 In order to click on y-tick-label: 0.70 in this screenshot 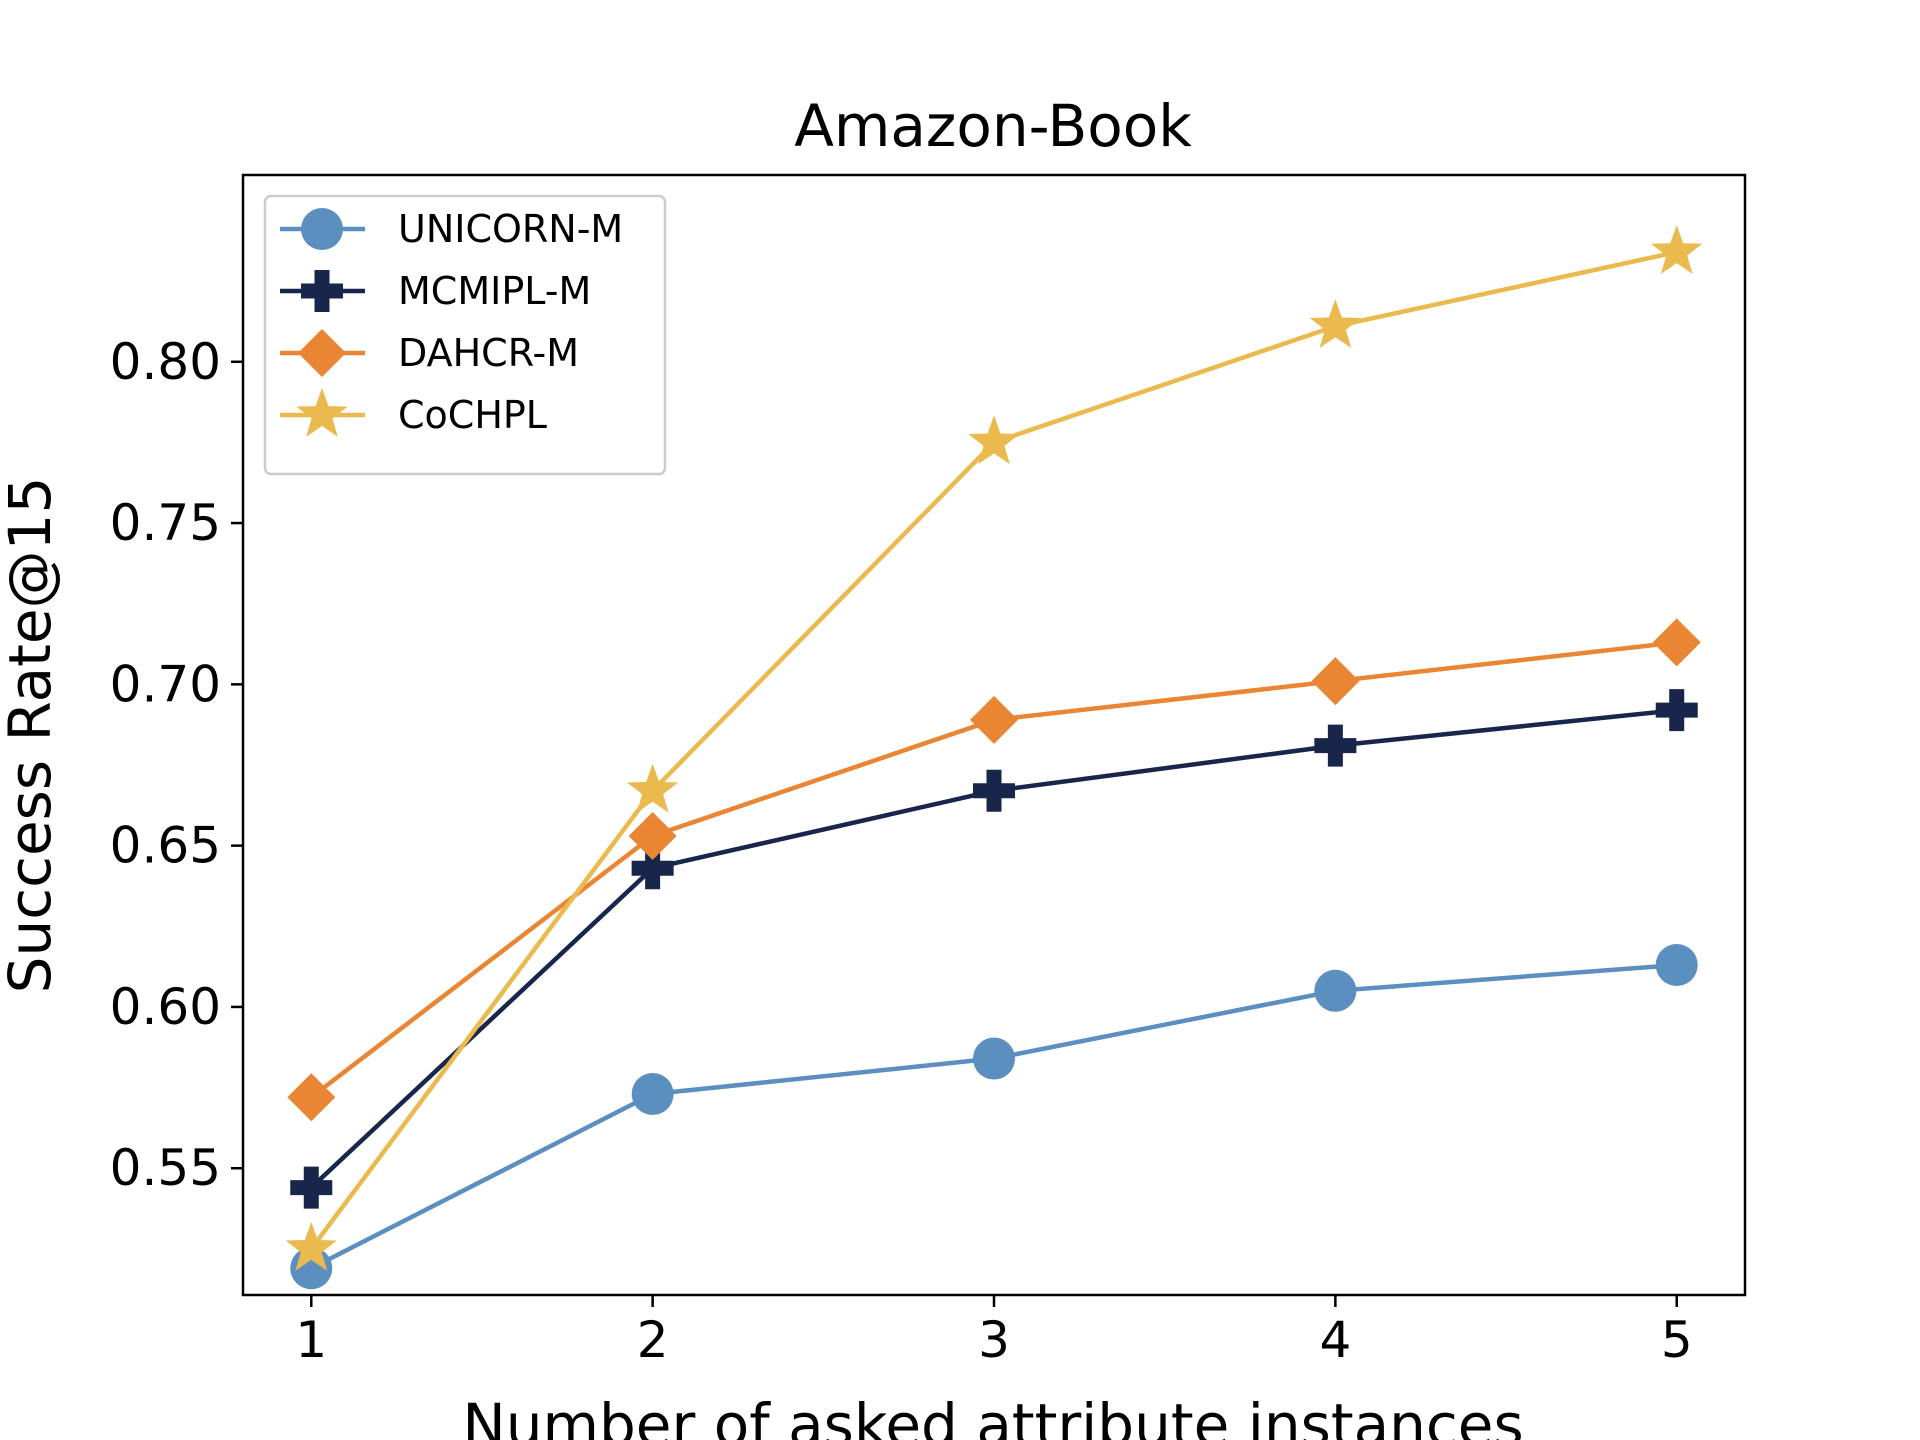, I will do `click(165, 684)`.